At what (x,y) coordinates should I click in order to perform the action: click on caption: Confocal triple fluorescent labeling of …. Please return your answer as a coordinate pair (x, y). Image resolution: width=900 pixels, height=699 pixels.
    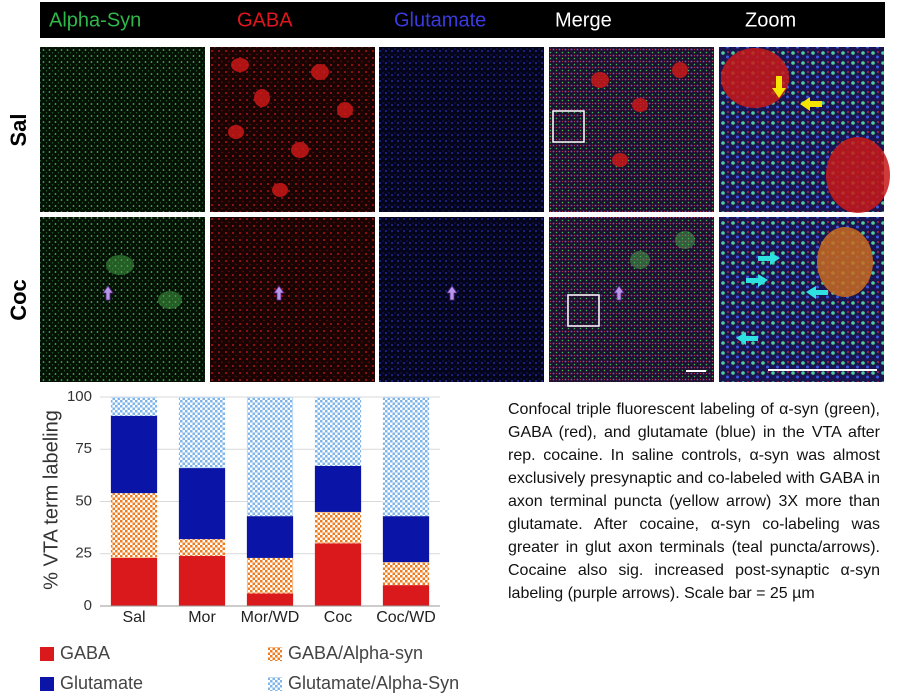
    Looking at the image, I should click on (694, 501).